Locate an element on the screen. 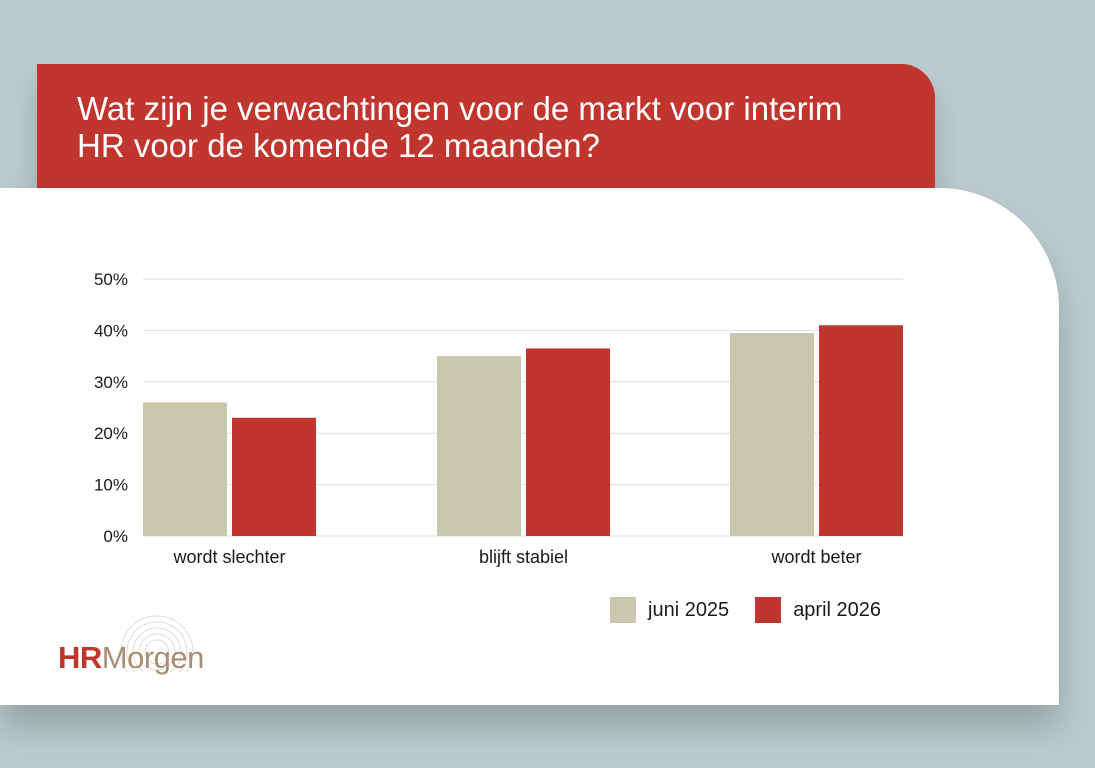 The height and width of the screenshot is (768, 1095). y-tick-label: 30% is located at coordinates (111, 382).